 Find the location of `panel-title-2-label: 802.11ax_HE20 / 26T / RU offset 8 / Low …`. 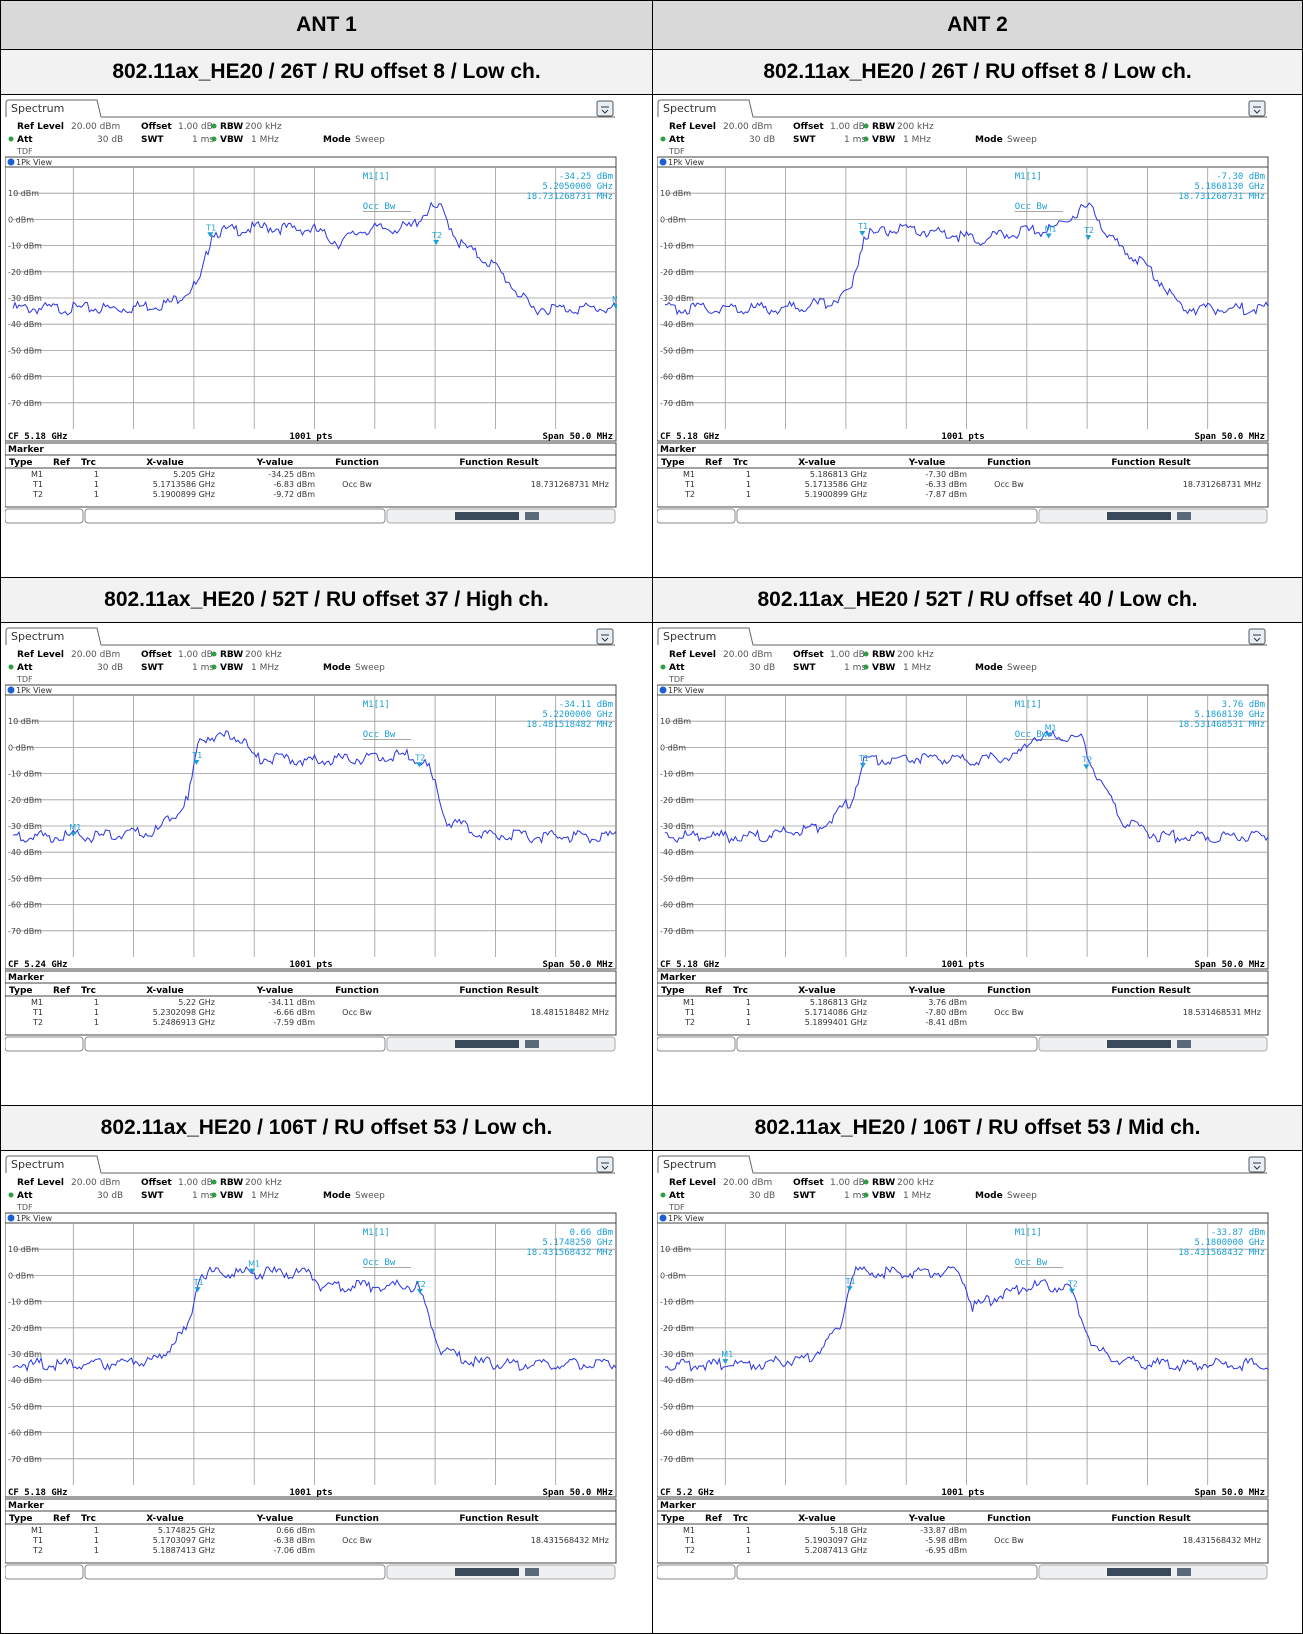

panel-title-2-label: 802.11ax_HE20 / 26T / RU offset 8 / Low … is located at coordinates (977, 71).